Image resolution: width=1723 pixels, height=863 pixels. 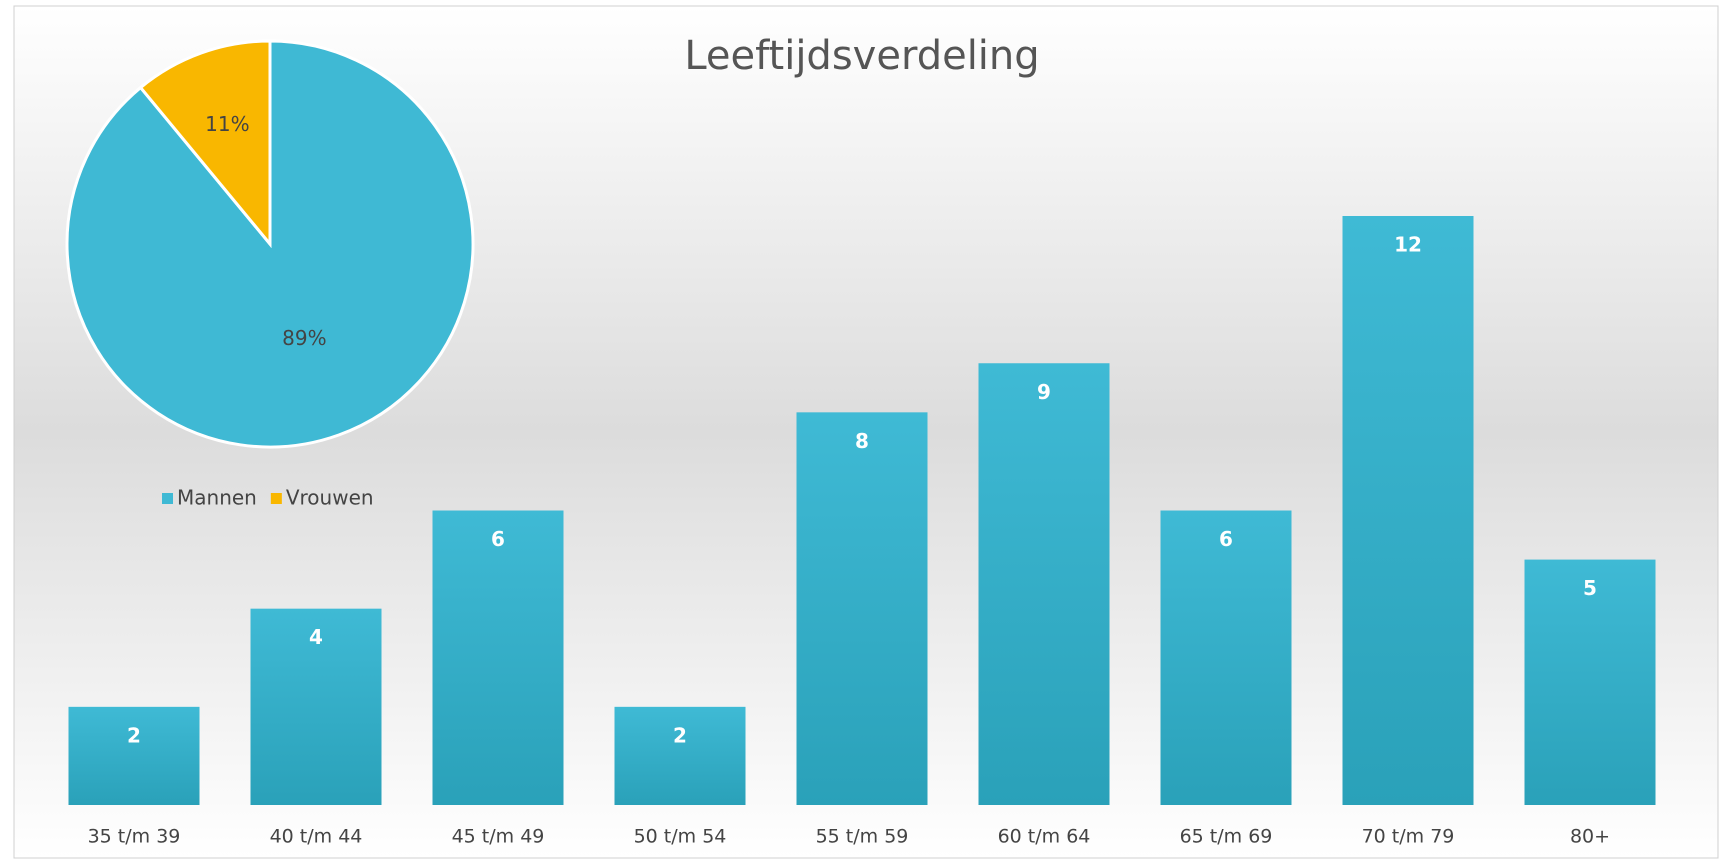 What do you see at coordinates (330, 498) in the screenshot?
I see `legend-label: Vrouwen` at bounding box center [330, 498].